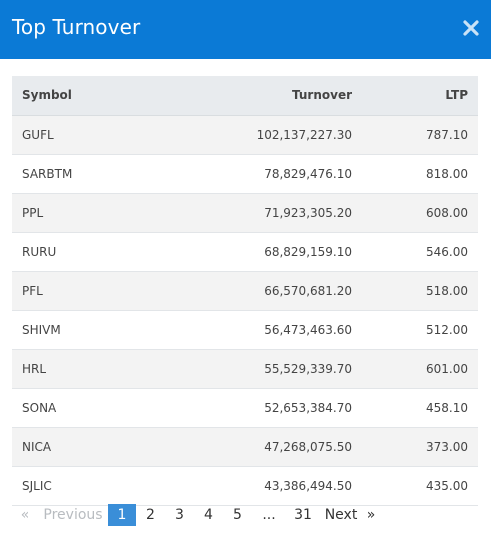 Image resolution: width=491 pixels, height=554 pixels. I want to click on cell-turnover: 102,137,227.30, so click(257, 135).